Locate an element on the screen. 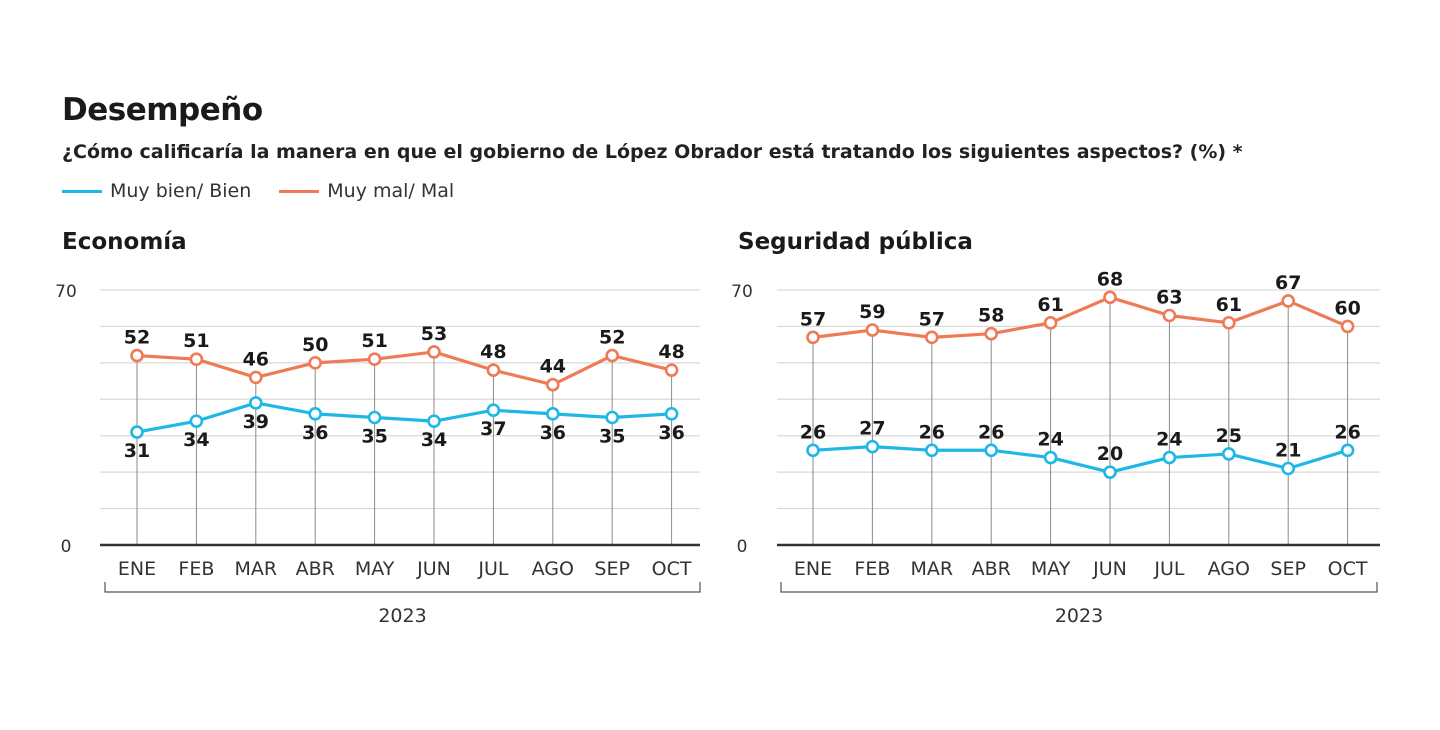 The image size is (1440, 730). data-label: 58 is located at coordinates (991, 316).